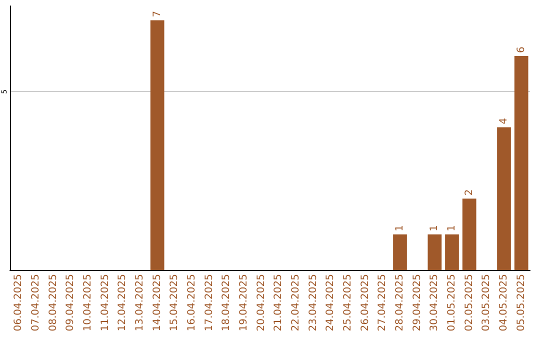 This screenshot has width=540, height=340. Describe the element at coordinates (417, 303) in the screenshot. I see `x-tick-label: 29.04.2025` at that location.